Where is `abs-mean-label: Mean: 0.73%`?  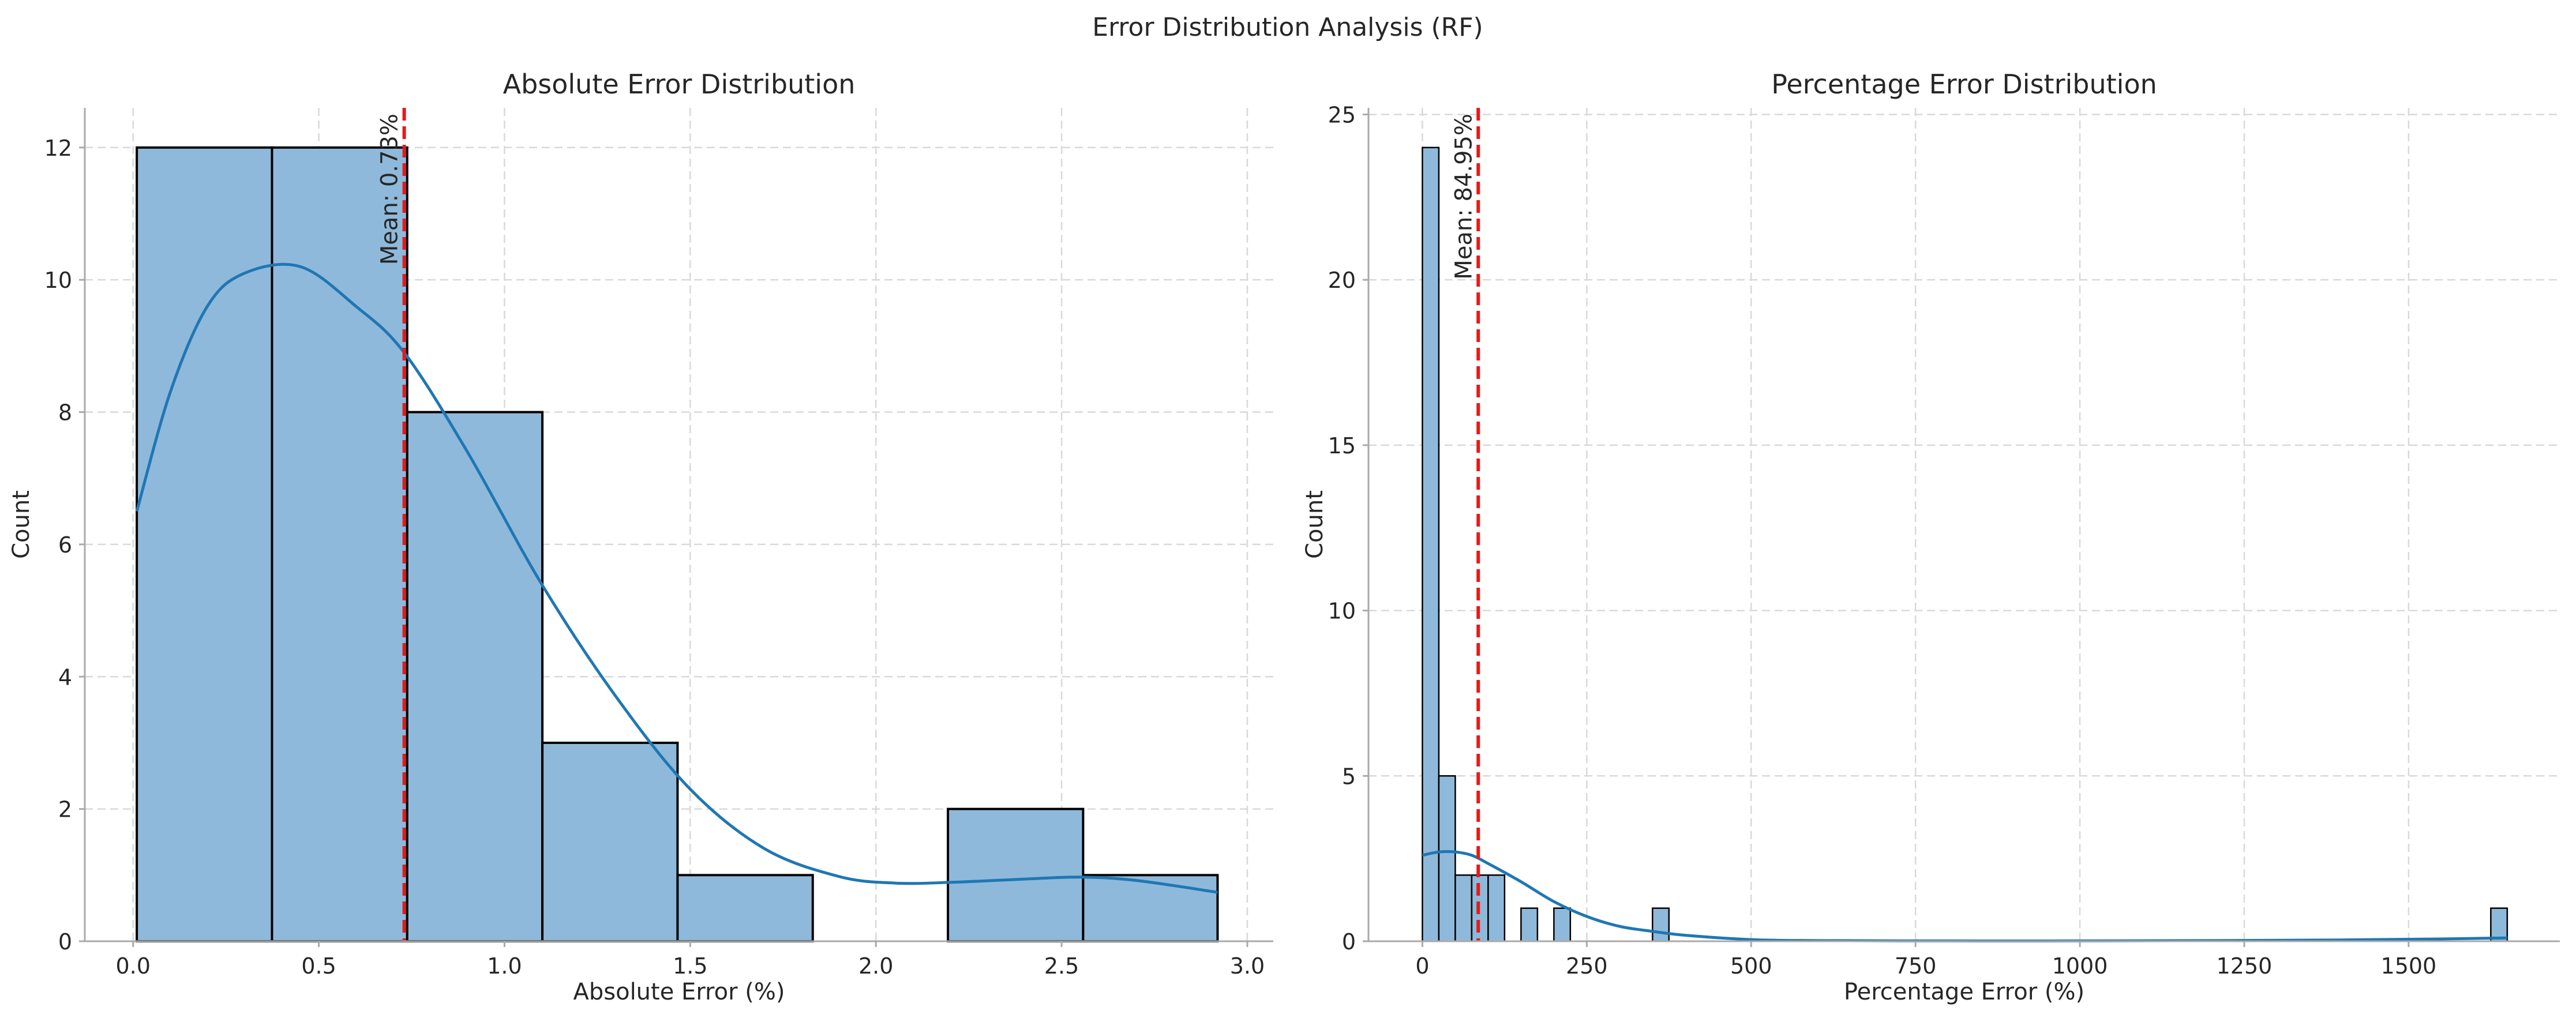
abs-mean-label: Mean: 0.73% is located at coordinates (390, 189).